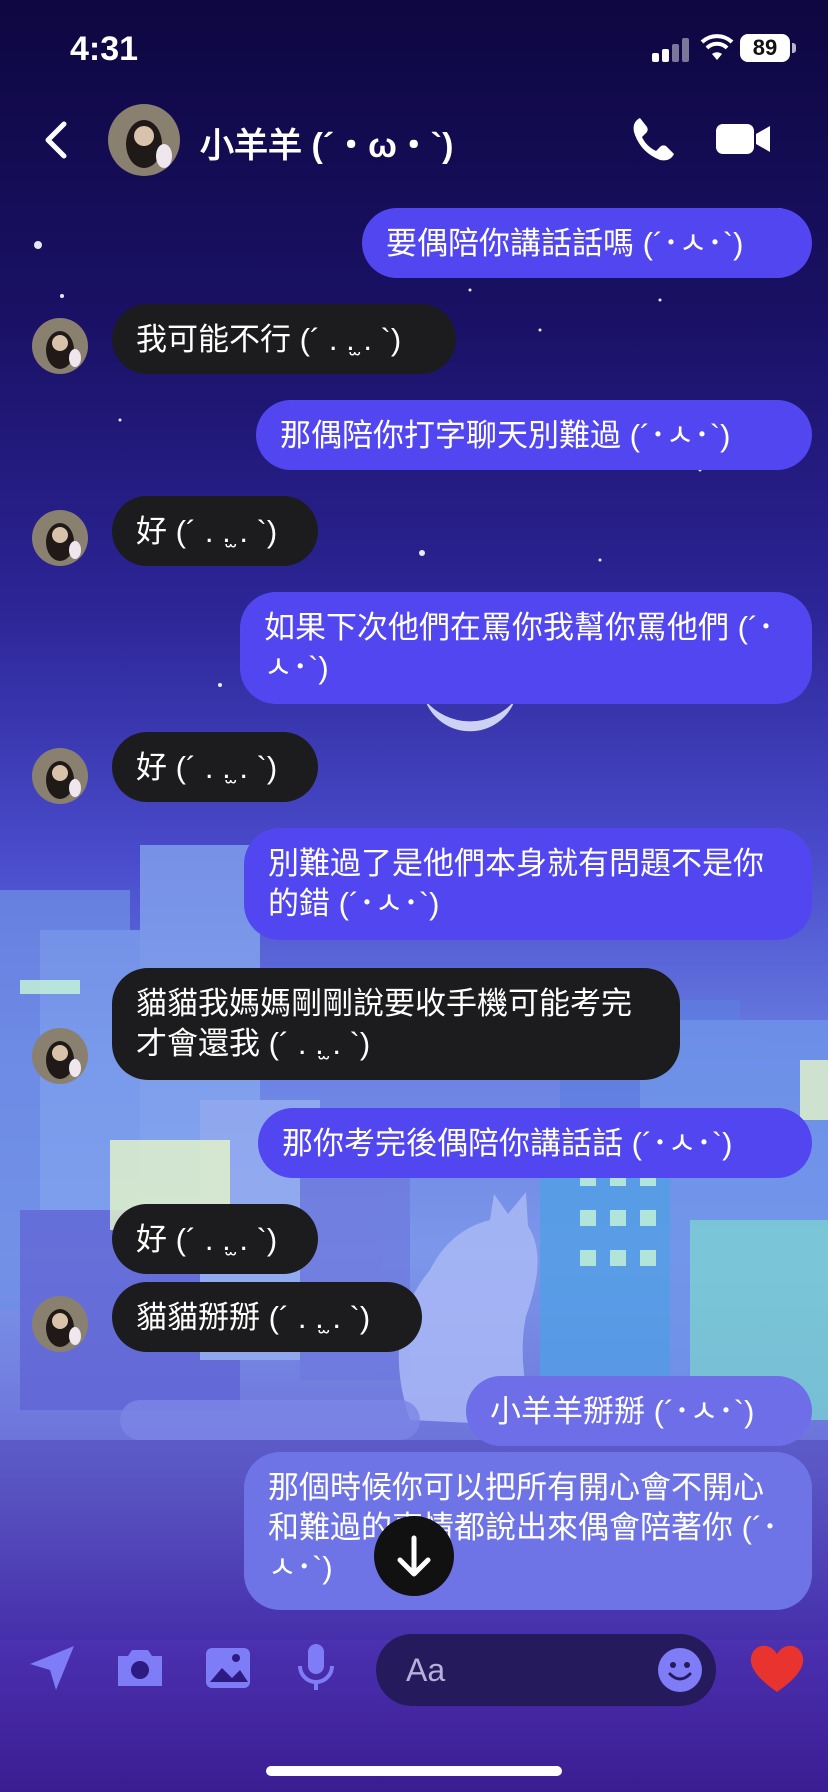  I want to click on message-bubble-incoming: 我可能不行 (´ . .̫ . `), so click(284, 339).